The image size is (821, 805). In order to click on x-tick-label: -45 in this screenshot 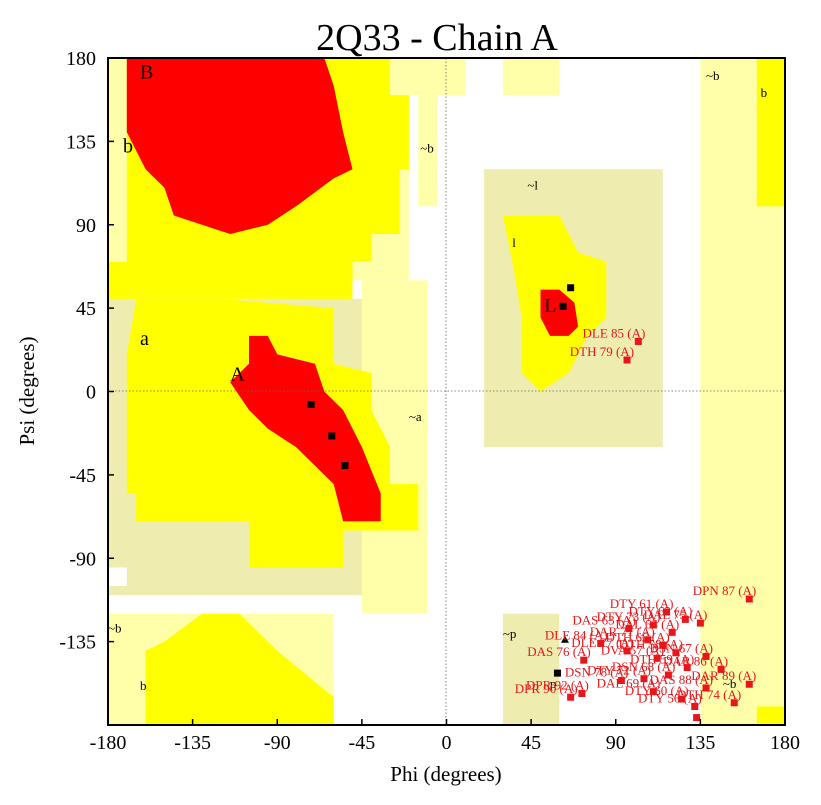, I will do `click(362, 743)`.